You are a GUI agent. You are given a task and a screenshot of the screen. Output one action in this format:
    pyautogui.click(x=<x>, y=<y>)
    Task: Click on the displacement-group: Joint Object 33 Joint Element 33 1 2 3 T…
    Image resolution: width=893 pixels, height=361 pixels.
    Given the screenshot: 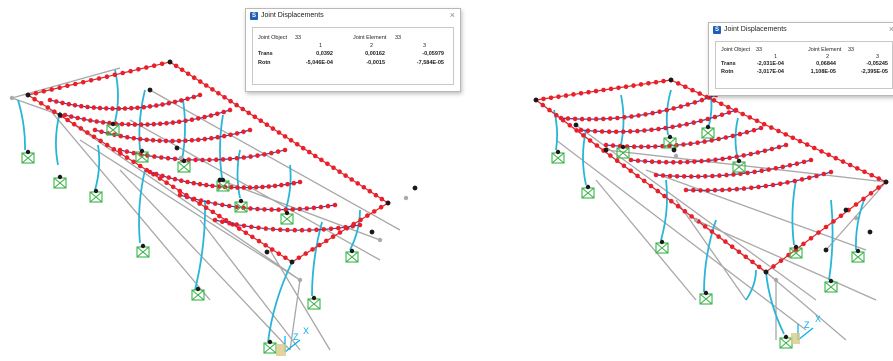 What is the action you would take?
    pyautogui.click(x=804, y=65)
    